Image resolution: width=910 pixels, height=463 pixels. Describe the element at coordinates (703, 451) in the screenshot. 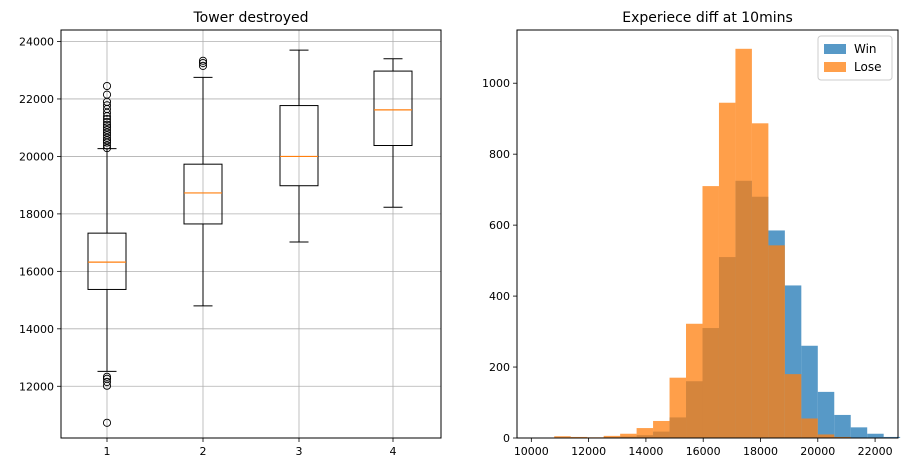

I see `histogram-x-tick-label: 16000` at that location.